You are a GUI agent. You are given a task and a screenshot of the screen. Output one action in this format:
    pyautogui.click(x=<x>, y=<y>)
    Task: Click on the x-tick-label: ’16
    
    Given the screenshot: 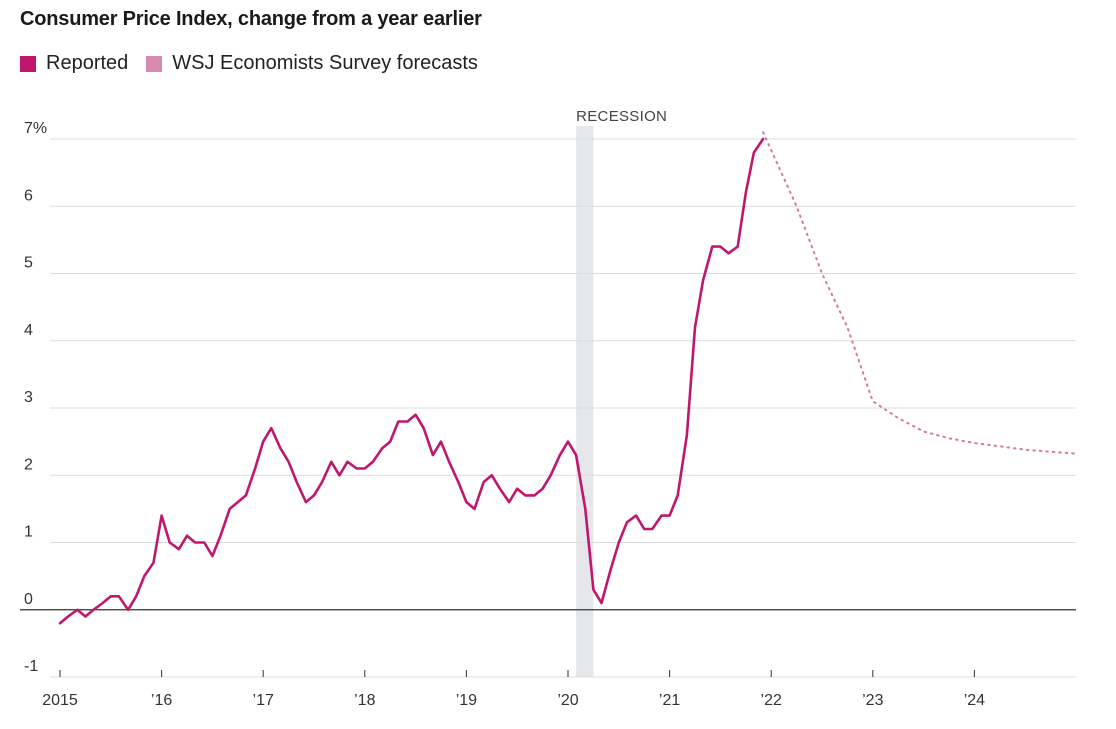 What is the action you would take?
    pyautogui.click(x=161, y=700)
    